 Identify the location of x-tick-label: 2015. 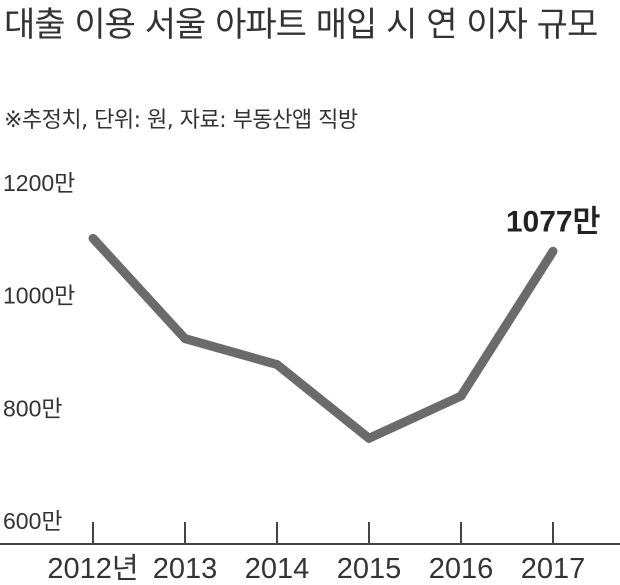
(369, 569).